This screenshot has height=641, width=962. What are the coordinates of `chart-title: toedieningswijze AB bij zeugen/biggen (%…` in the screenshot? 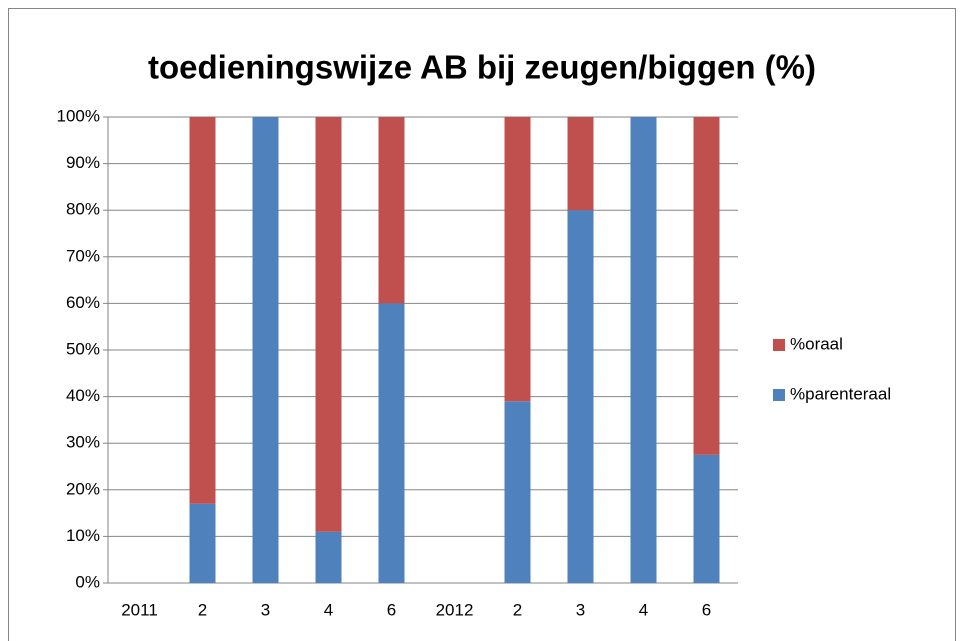 It's located at (482, 67).